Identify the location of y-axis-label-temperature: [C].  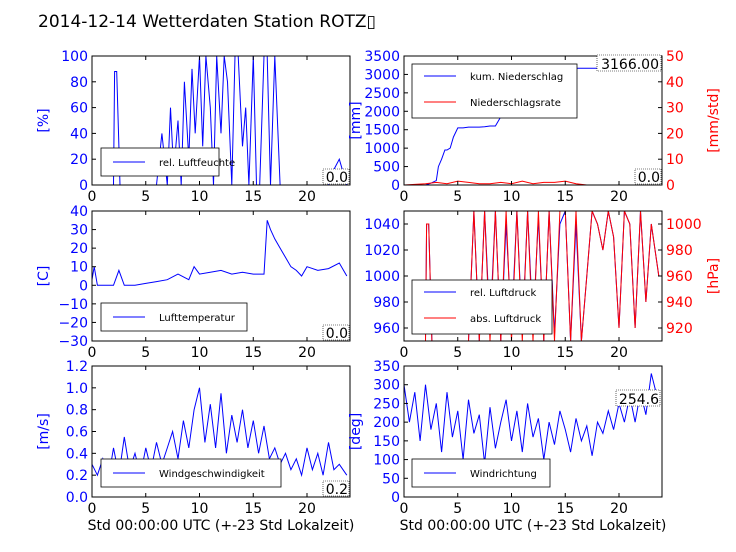
(44, 276).